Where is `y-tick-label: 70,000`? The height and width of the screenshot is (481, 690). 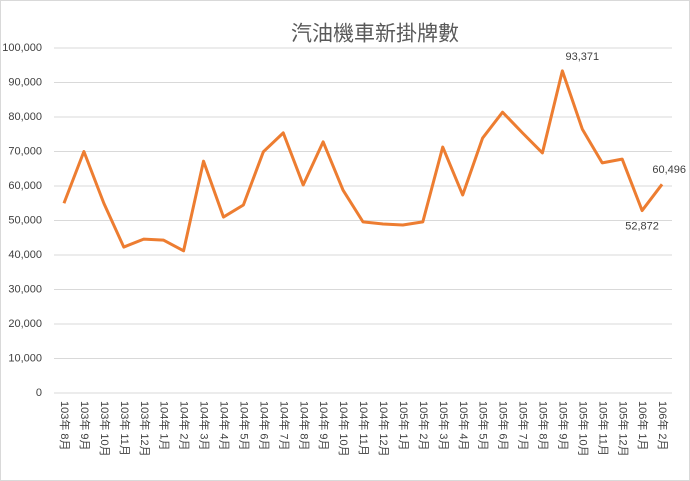 y-tick-label: 70,000 is located at coordinates (25, 151).